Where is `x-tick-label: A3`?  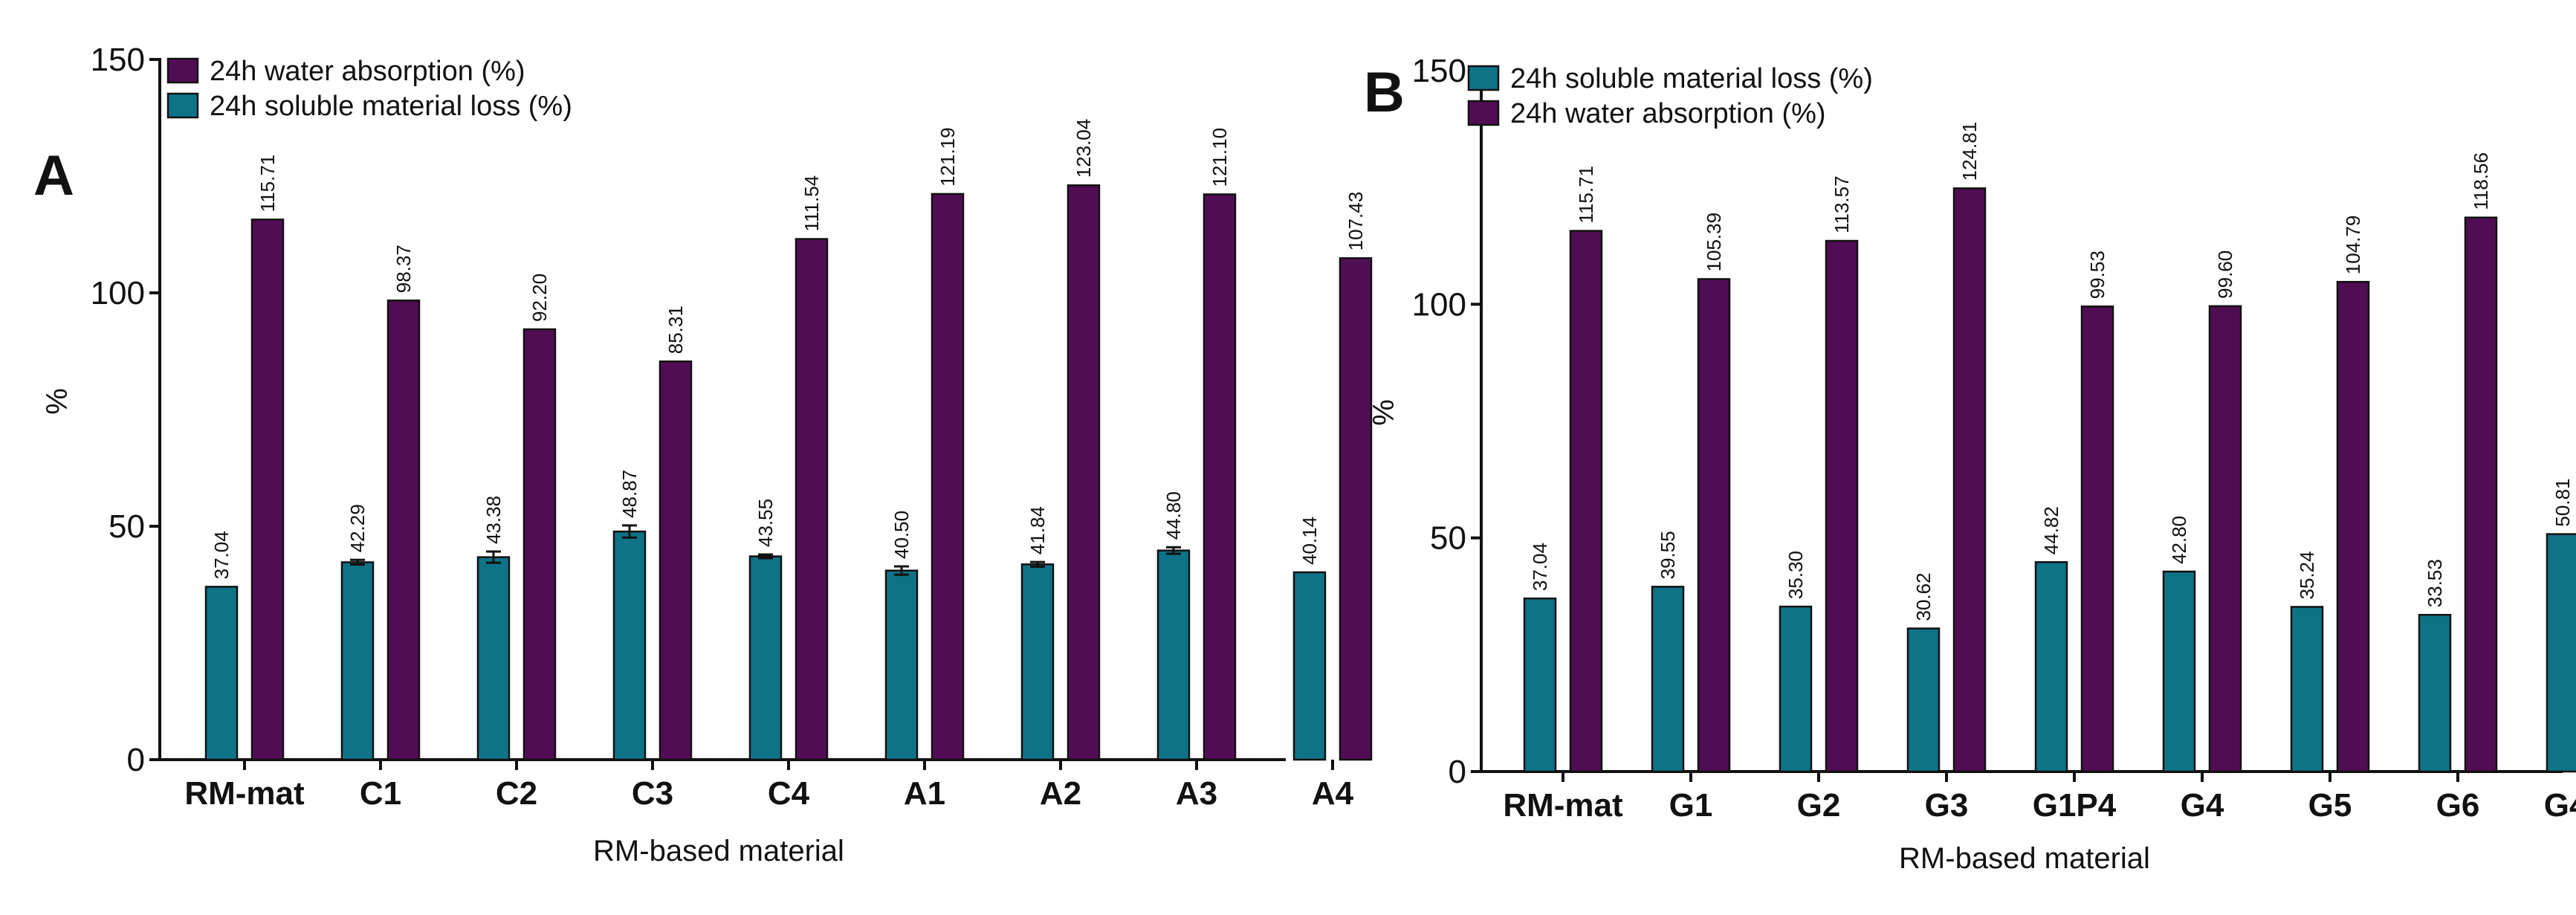
x-tick-label: A3 is located at coordinates (1196, 794).